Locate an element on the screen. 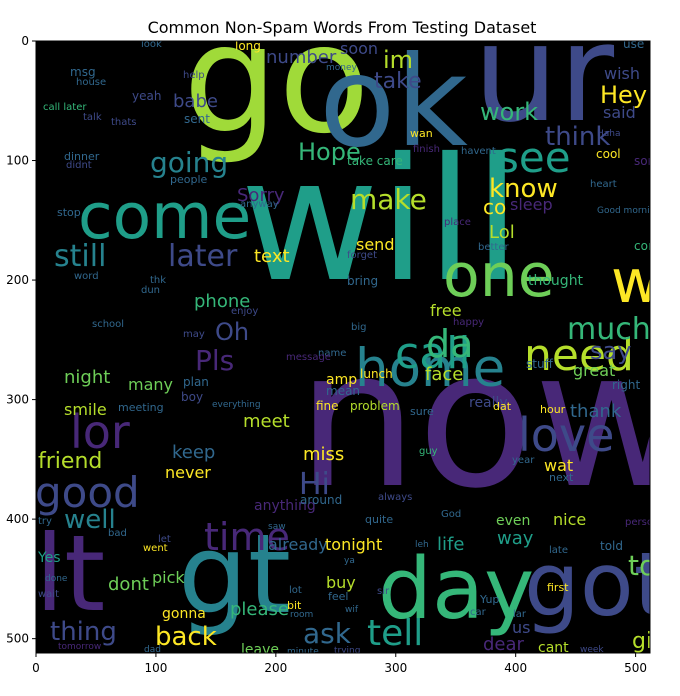 The image size is (680, 696). word-bit: bit is located at coordinates (294, 605).